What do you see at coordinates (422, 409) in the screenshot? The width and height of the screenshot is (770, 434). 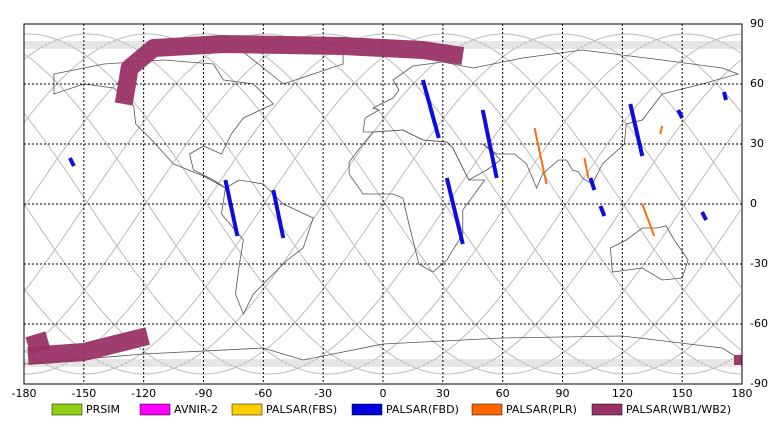 I see `legend-label: PALSAR(FBD)` at bounding box center [422, 409].